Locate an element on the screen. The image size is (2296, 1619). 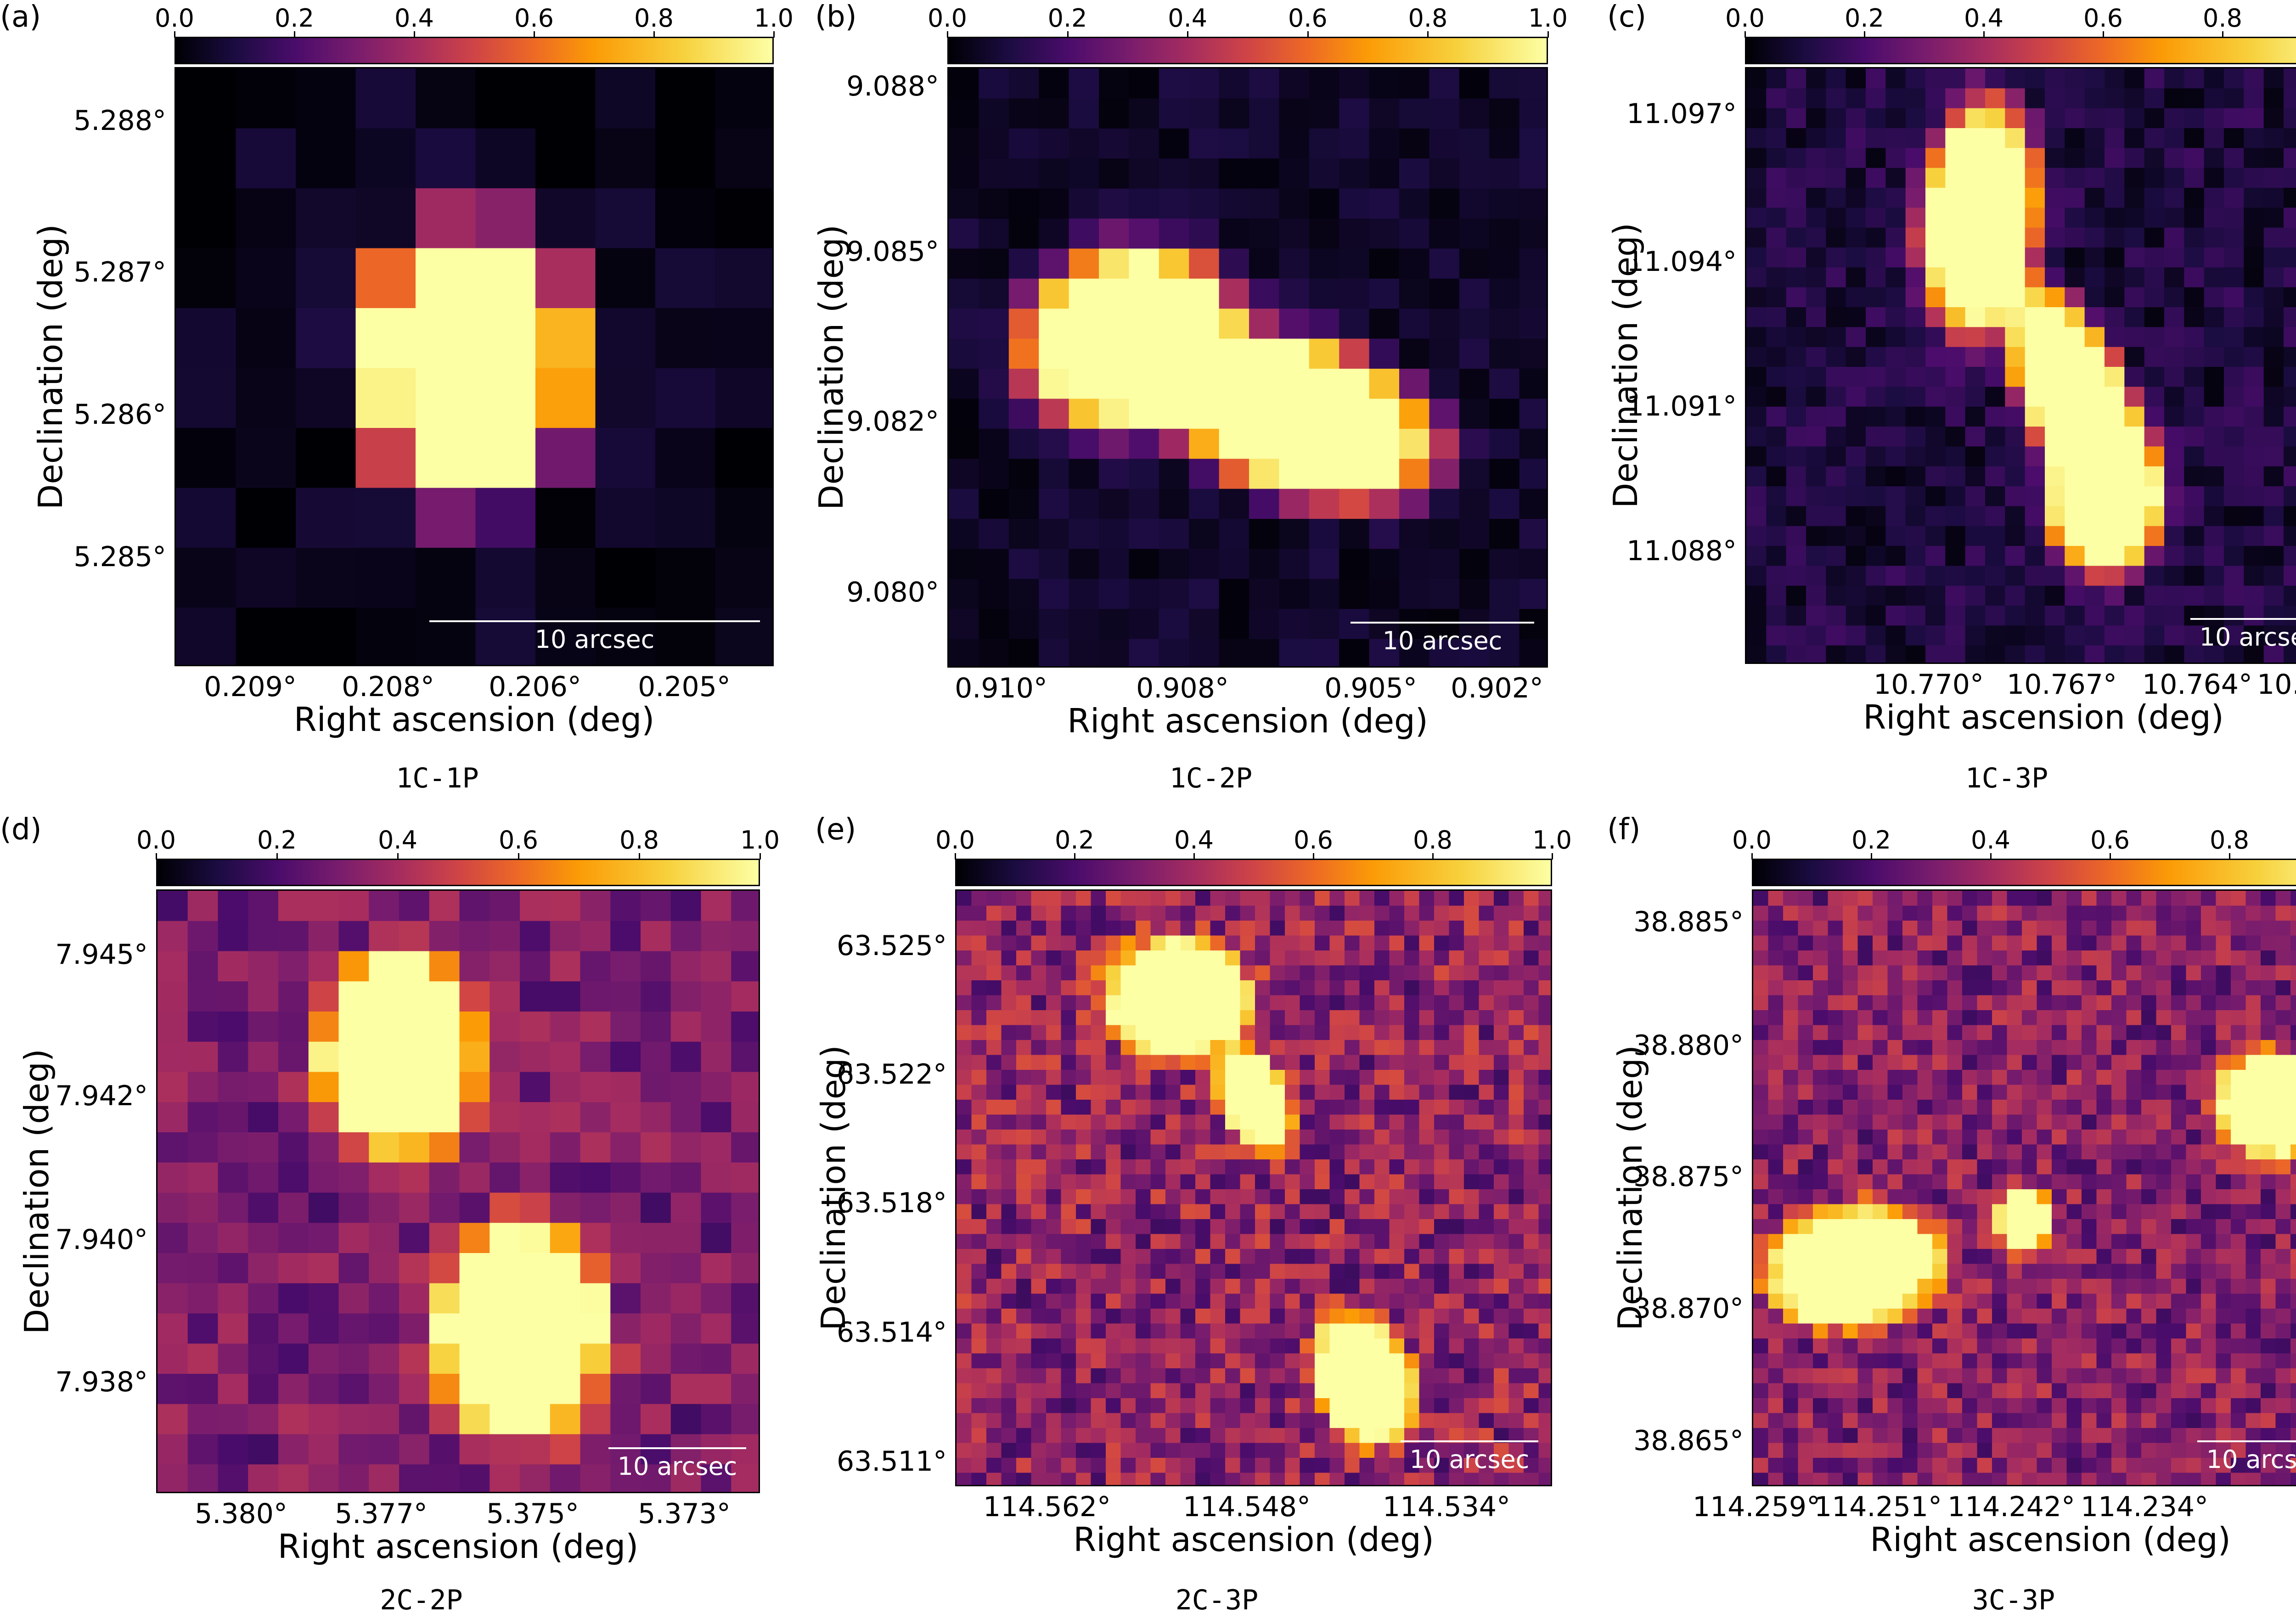
colorbar-tick-mark is located at coordinates (1871, 856).